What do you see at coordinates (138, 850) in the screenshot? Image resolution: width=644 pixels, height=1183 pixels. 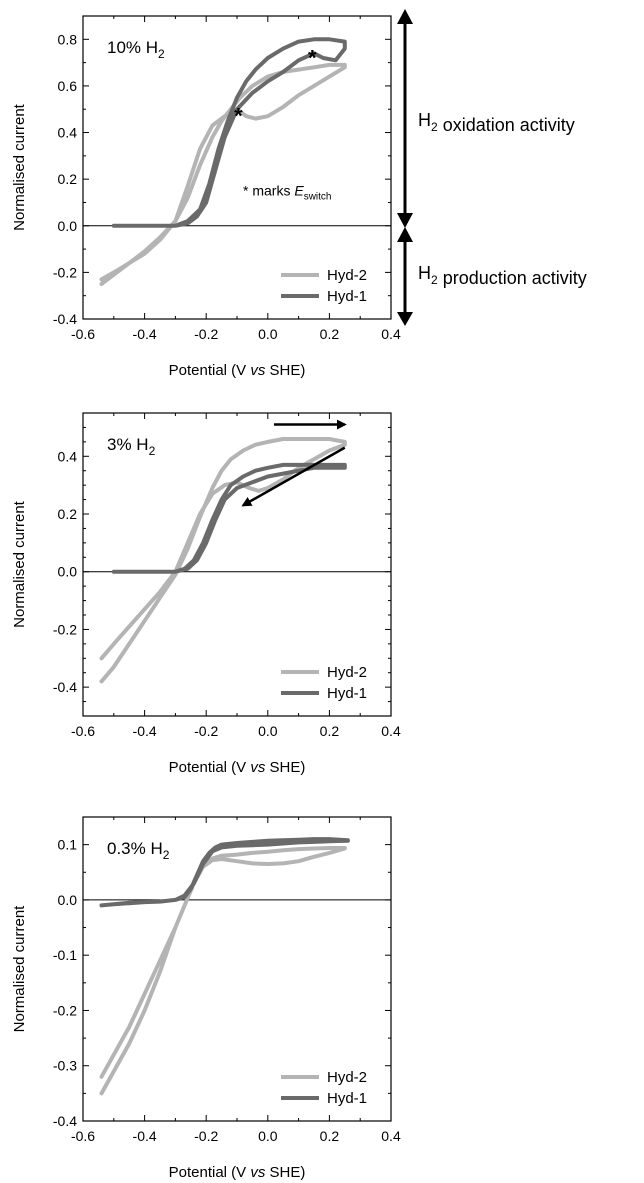 I see `panel-label: 0.3% H2` at bounding box center [138, 850].